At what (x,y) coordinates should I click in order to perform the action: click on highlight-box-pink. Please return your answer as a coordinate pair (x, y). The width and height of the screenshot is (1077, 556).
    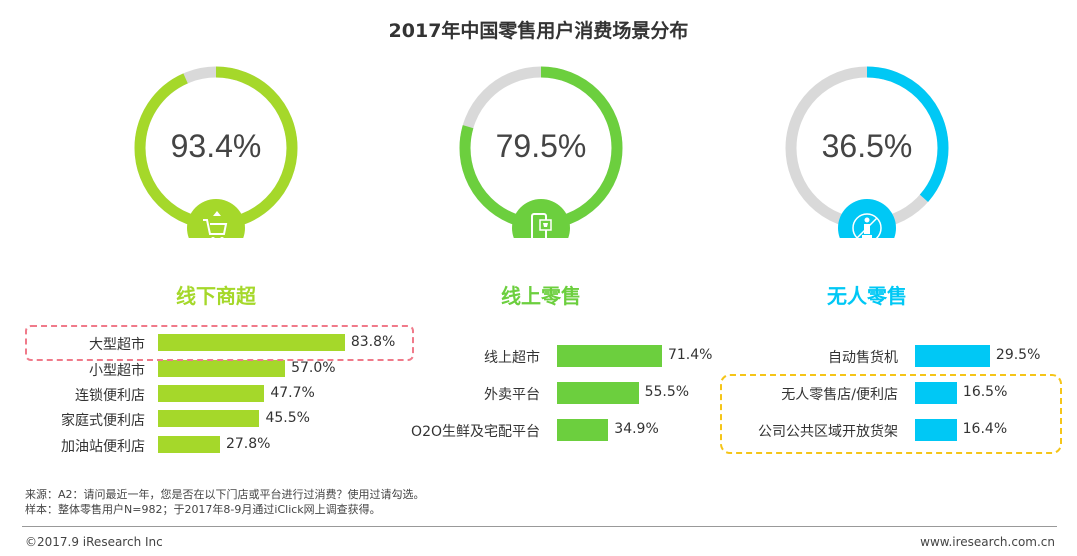
    Looking at the image, I should click on (219, 343).